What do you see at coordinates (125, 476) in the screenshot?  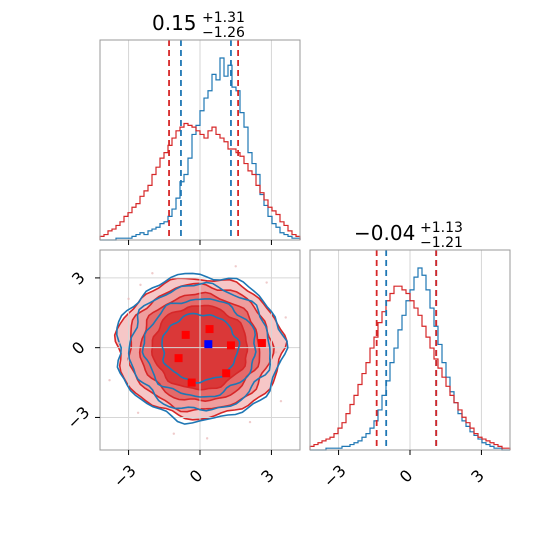 I see `contour-xticklabel-0: −3` at bounding box center [125, 476].